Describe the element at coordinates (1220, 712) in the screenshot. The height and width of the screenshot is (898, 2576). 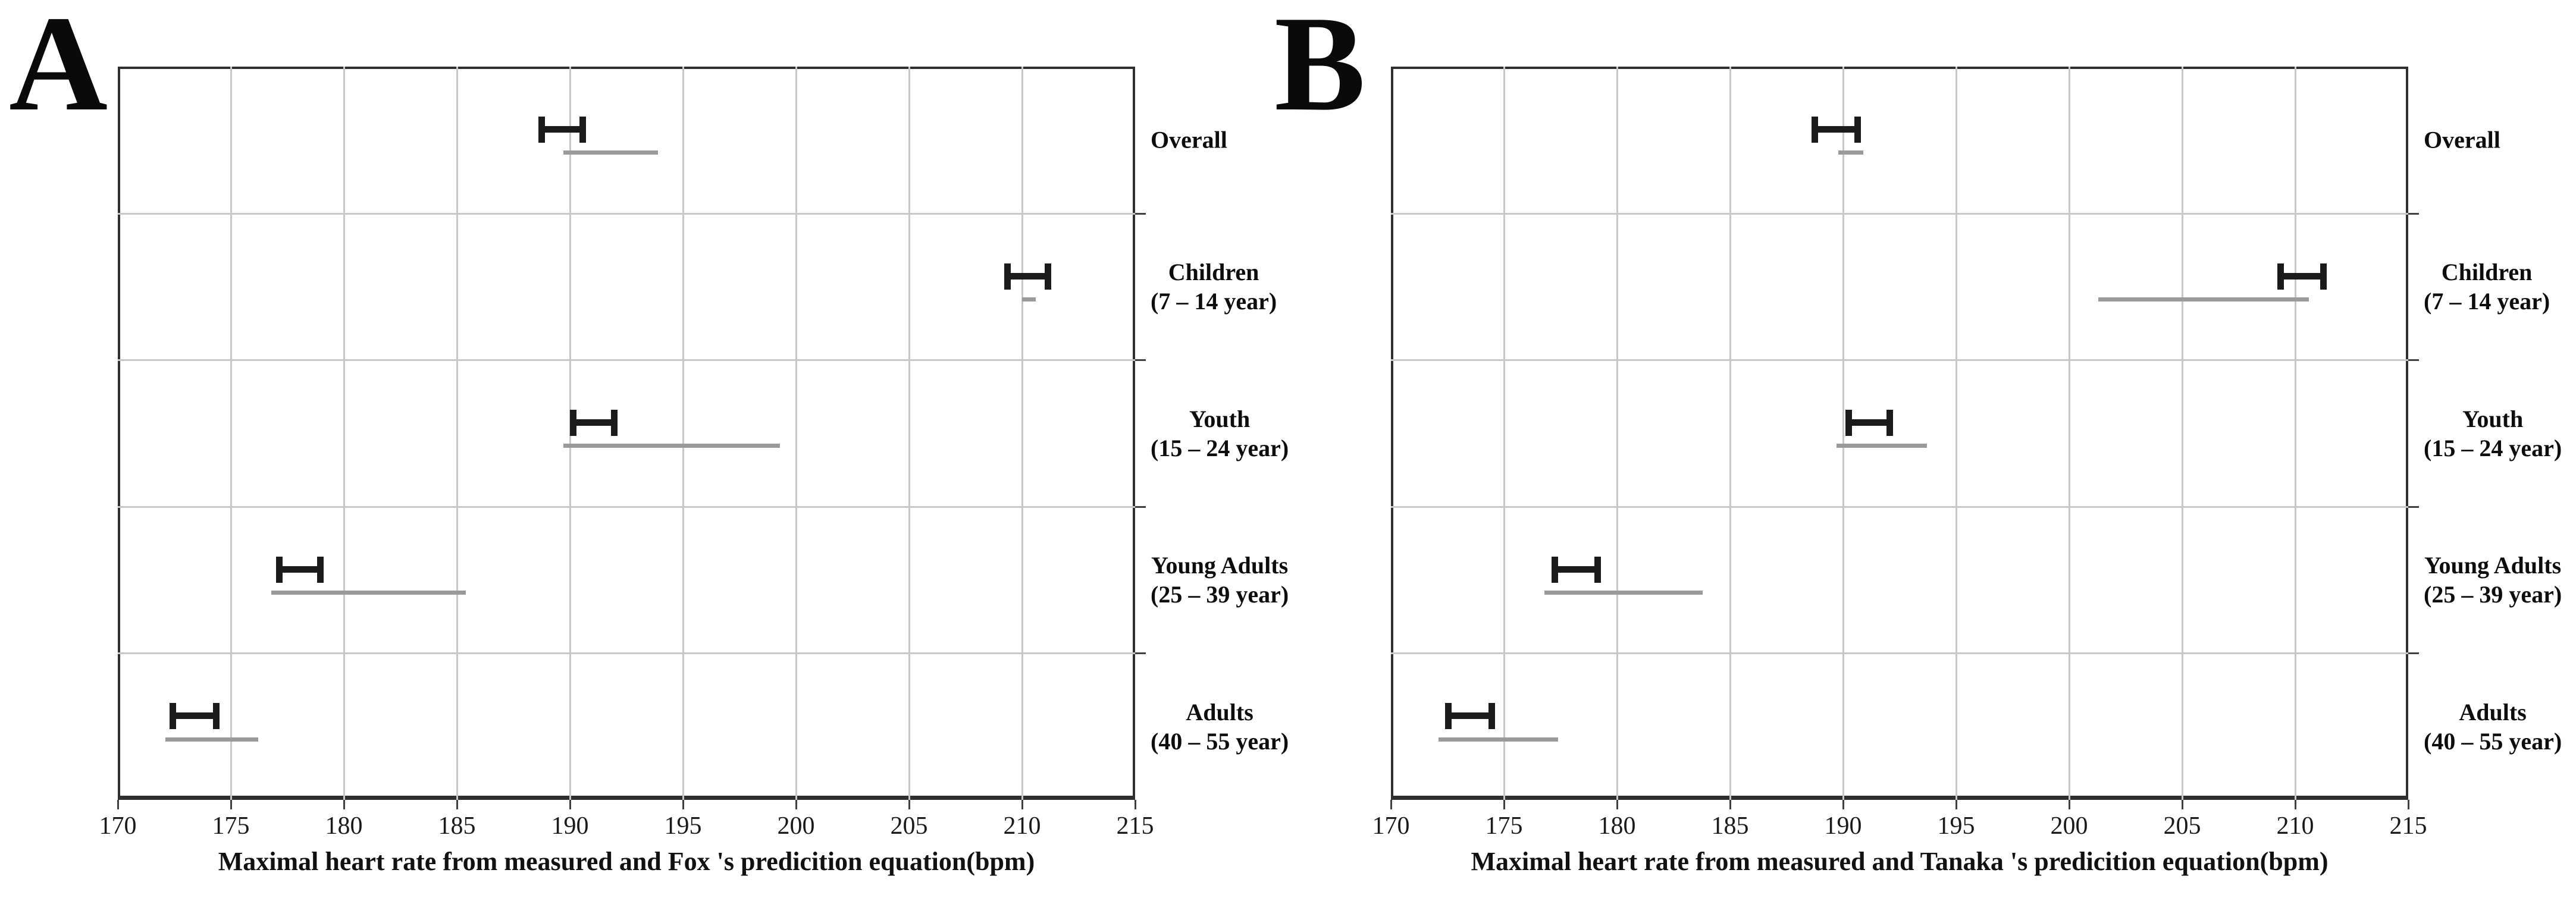
I see `category-label-line: Adults` at that location.